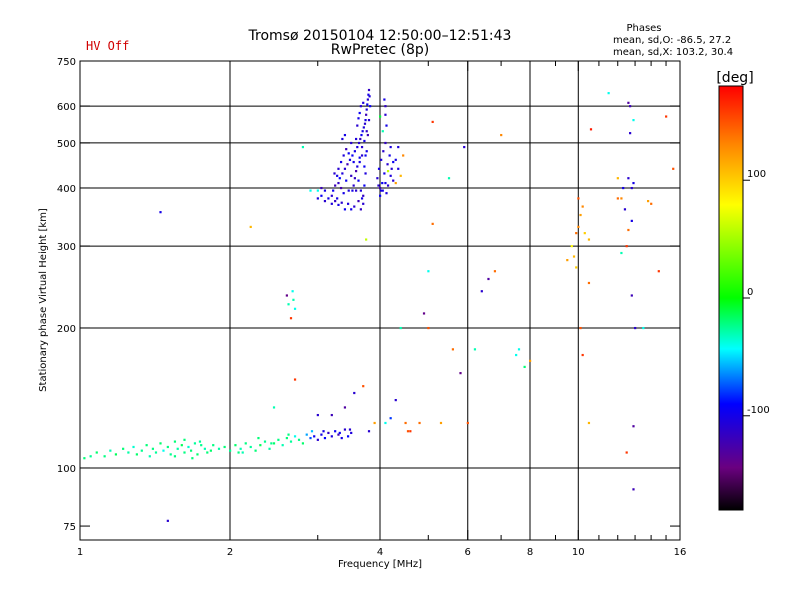  What do you see at coordinates (672, 40) in the screenshot?
I see `phases-mean-o: mean, sd,O: -86.5, 27.2` at bounding box center [672, 40].